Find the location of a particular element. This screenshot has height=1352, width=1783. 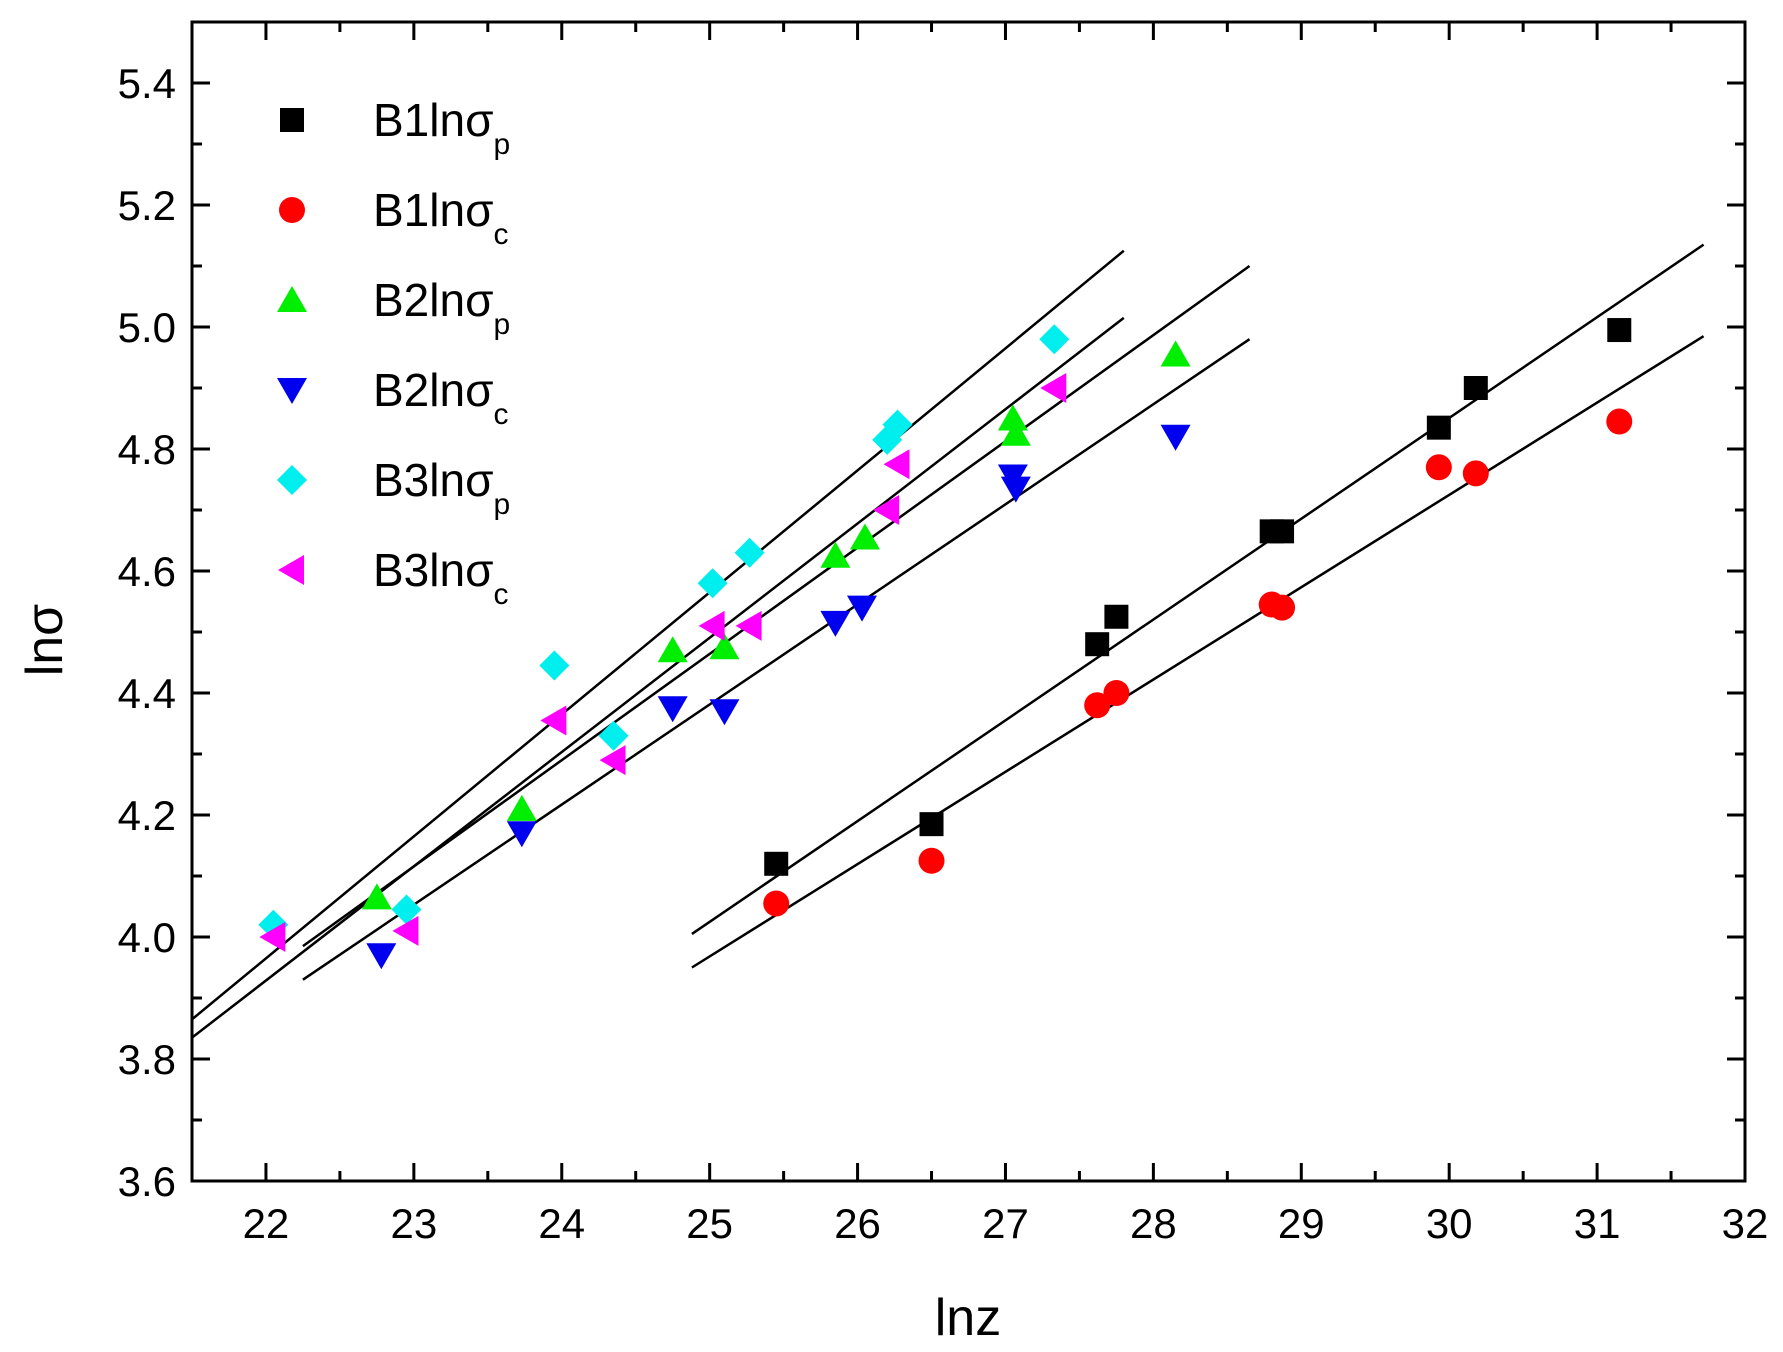

x-tick-label: 22 is located at coordinates (266, 1223).